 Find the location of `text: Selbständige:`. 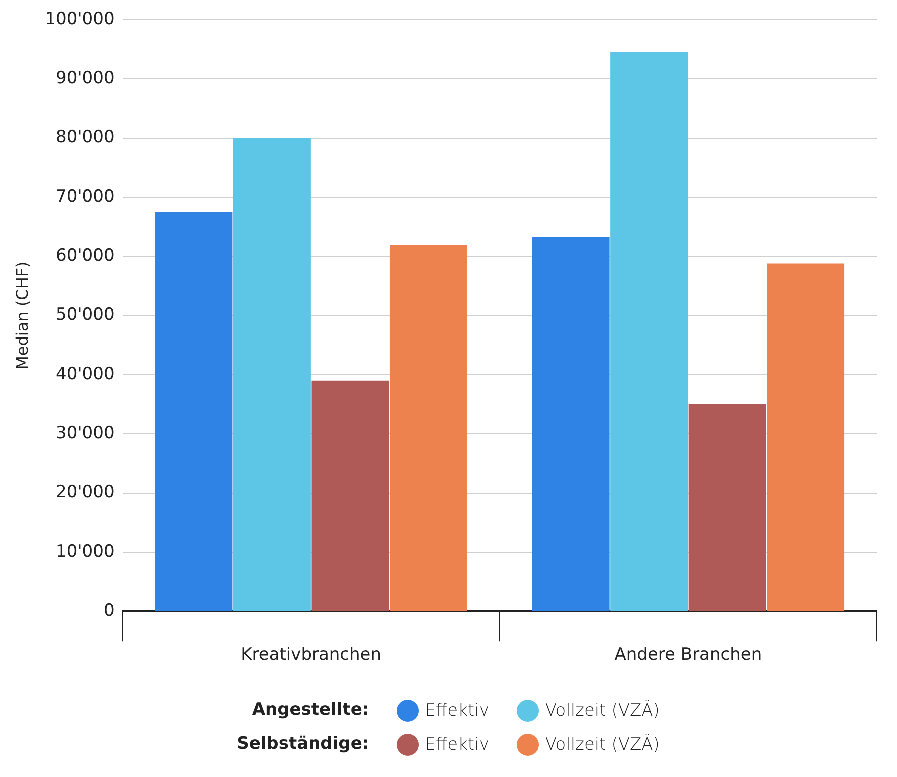

text: Selbständige: is located at coordinates (303, 745).